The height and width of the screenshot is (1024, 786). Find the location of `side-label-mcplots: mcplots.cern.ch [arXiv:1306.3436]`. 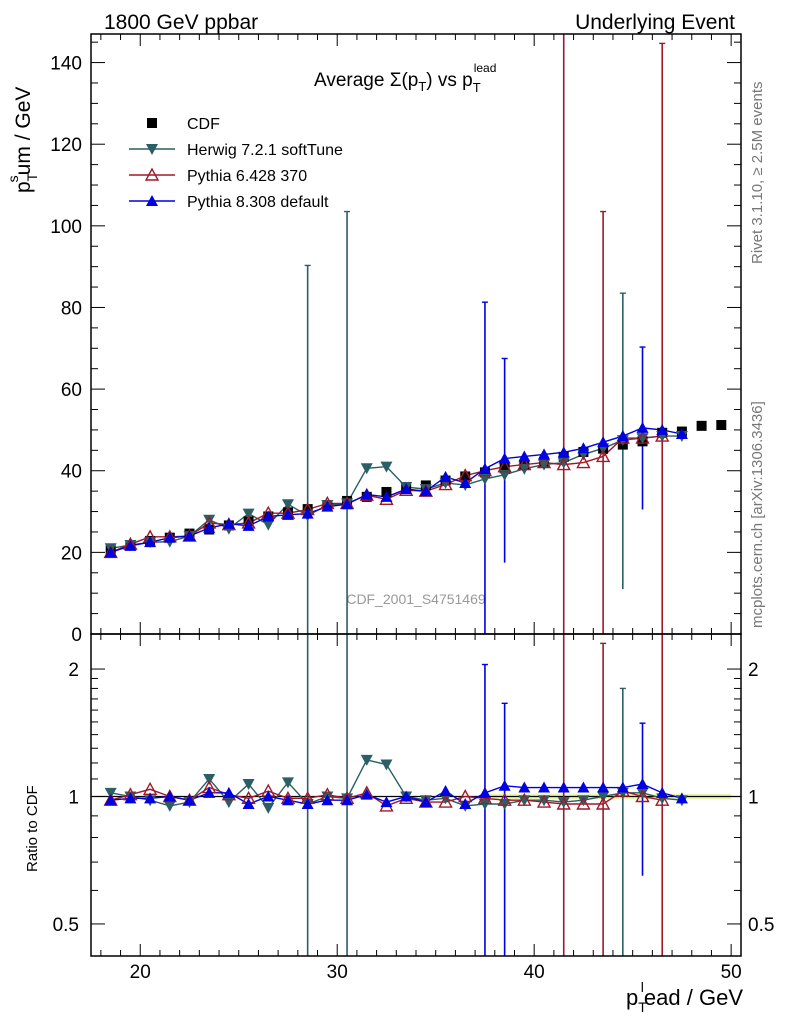

side-label-mcplots: mcplots.cern.ch [arXiv:1306.3436] is located at coordinates (757, 514).